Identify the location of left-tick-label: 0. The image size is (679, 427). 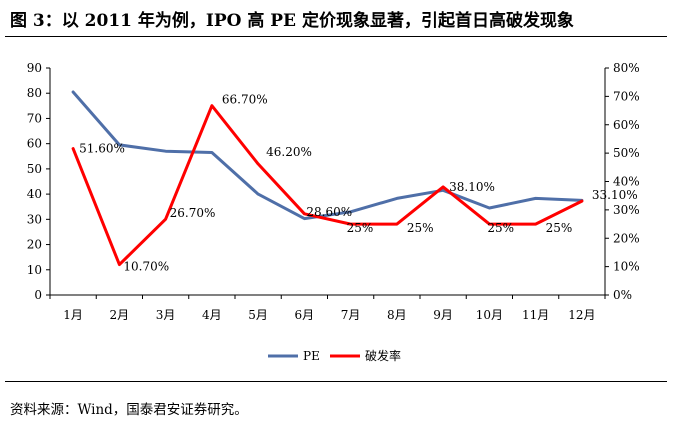
(38, 295).